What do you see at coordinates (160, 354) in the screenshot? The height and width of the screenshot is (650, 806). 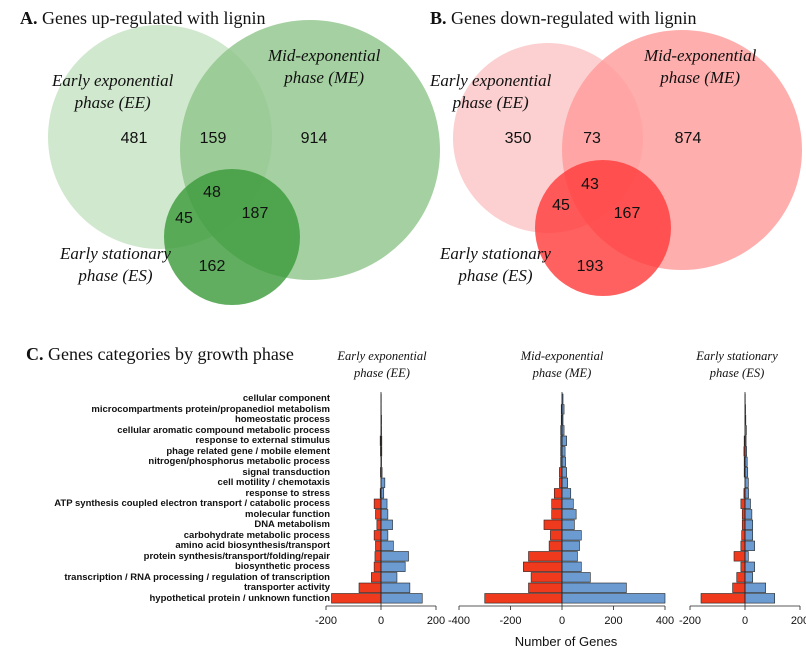 I see `panel-c-title: C. Genes categories by growth phase` at bounding box center [160, 354].